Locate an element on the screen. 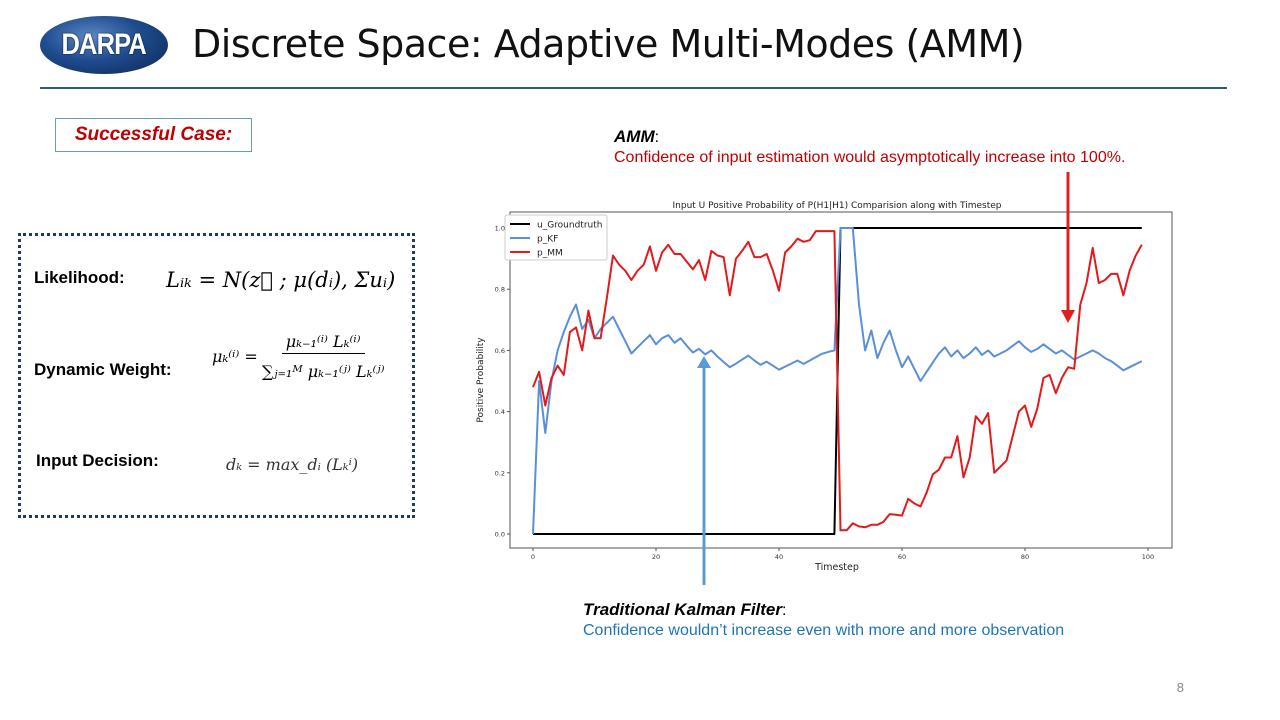  amm-arrow-head-icon is located at coordinates (1068, 316).